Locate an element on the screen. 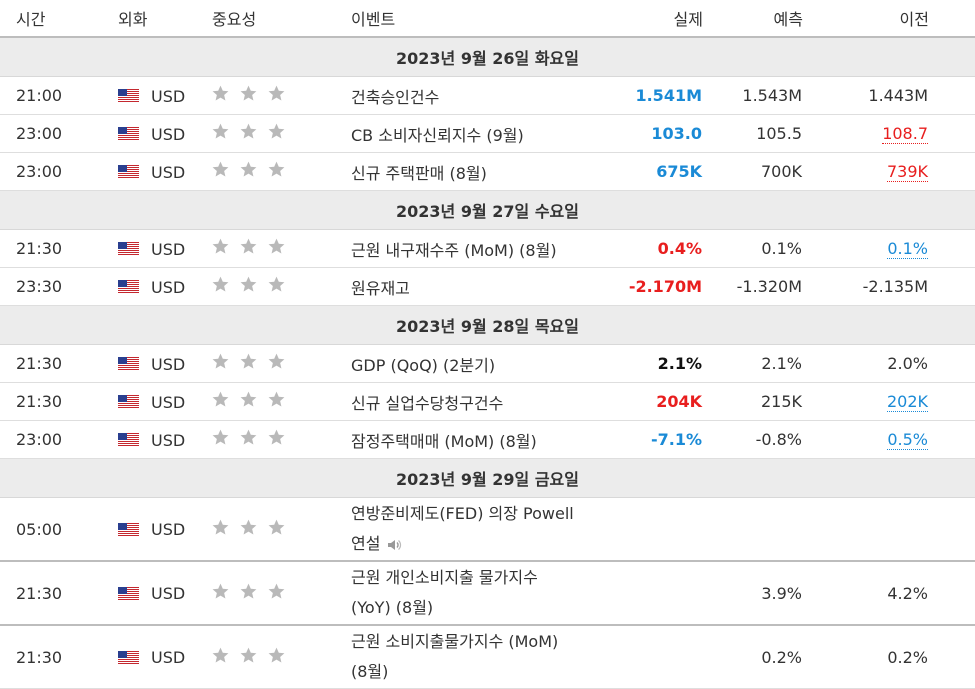 This screenshot has height=689, width=975. event-row: 21:00 USD 건축승인건수 1.541M 1.543M 1.443M is located at coordinates (487, 95).